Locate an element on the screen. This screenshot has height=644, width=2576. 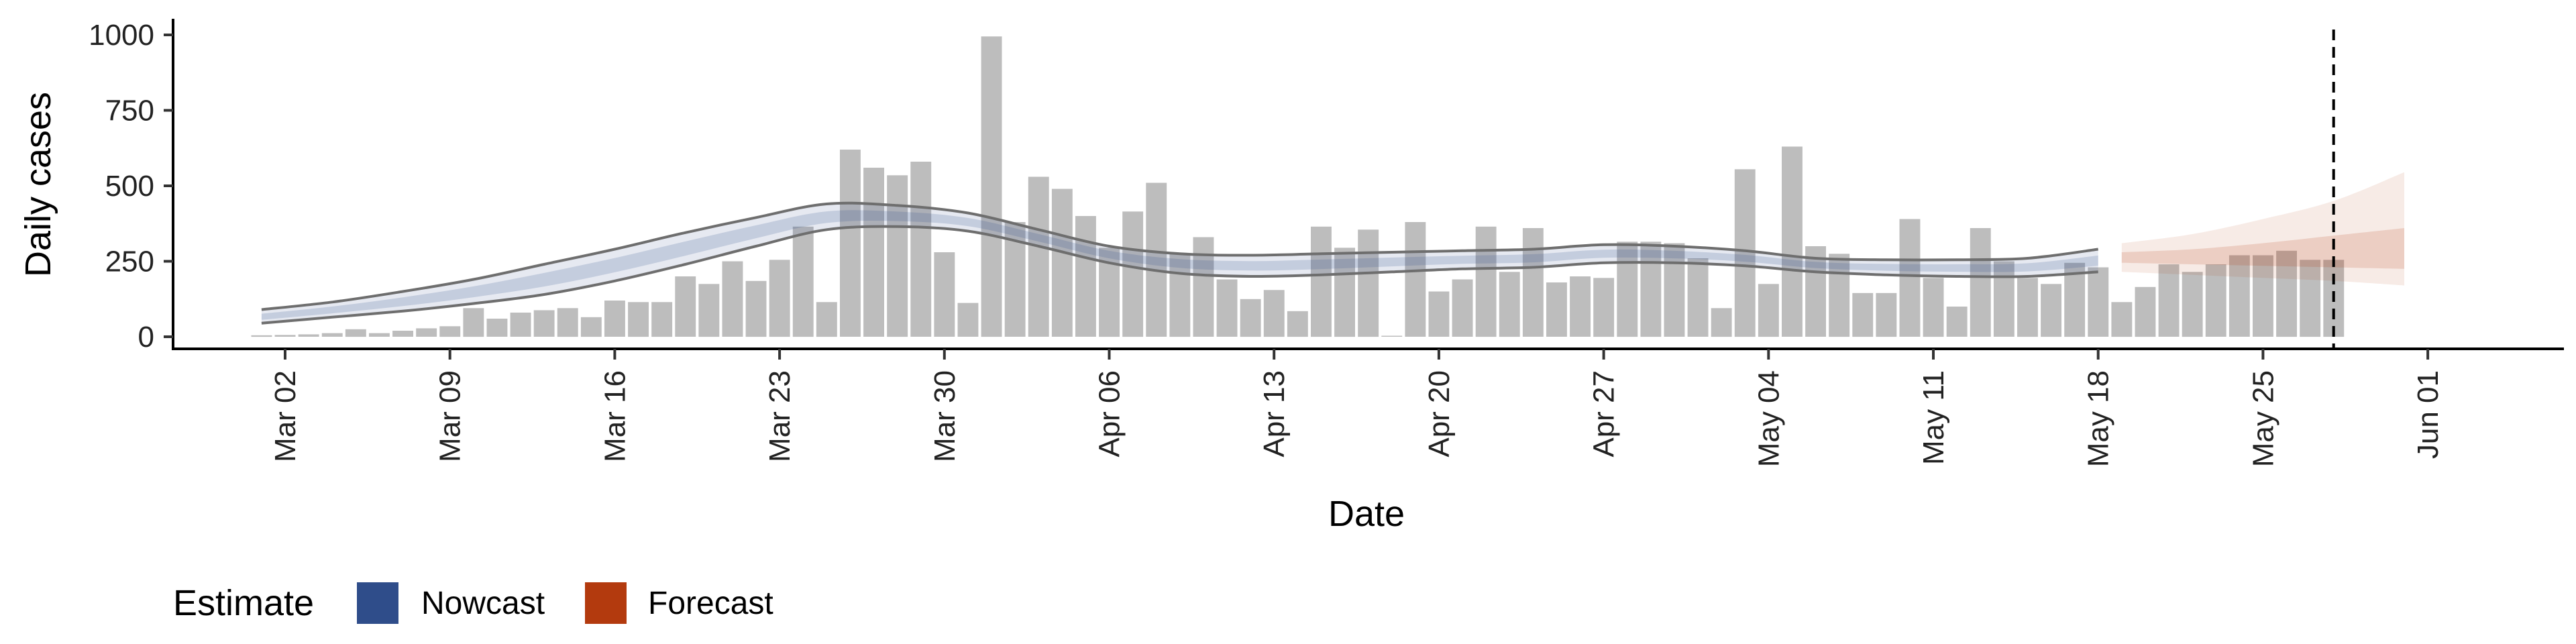
legend: Estimate Nowcast Forecast is located at coordinates (473, 603).